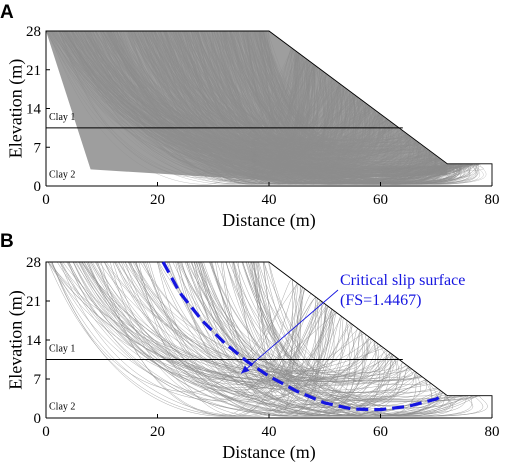  Describe the element at coordinates (157, 200) in the screenshot. I see `x-tick-label: 20` at that location.